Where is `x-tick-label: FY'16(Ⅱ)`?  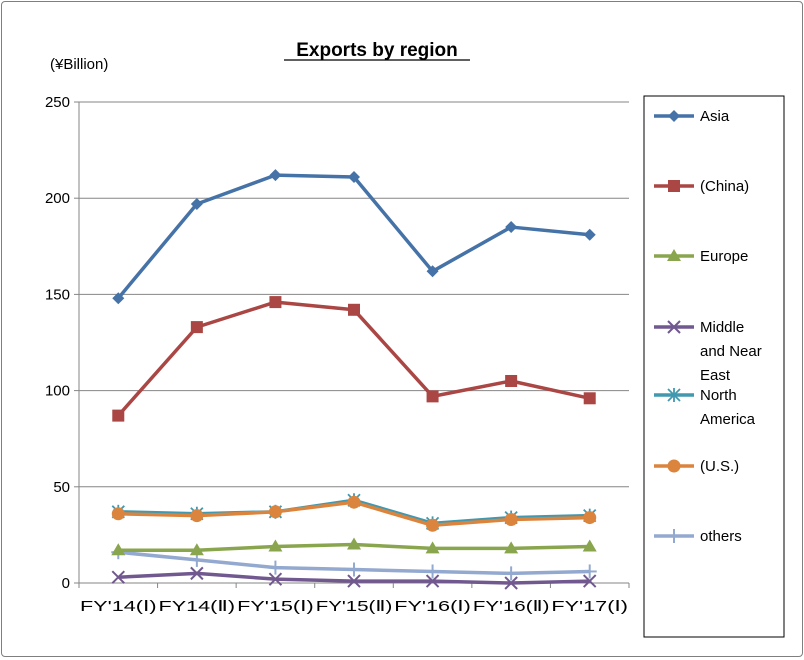
x-tick-label: FY'16(Ⅱ) is located at coordinates (511, 606).